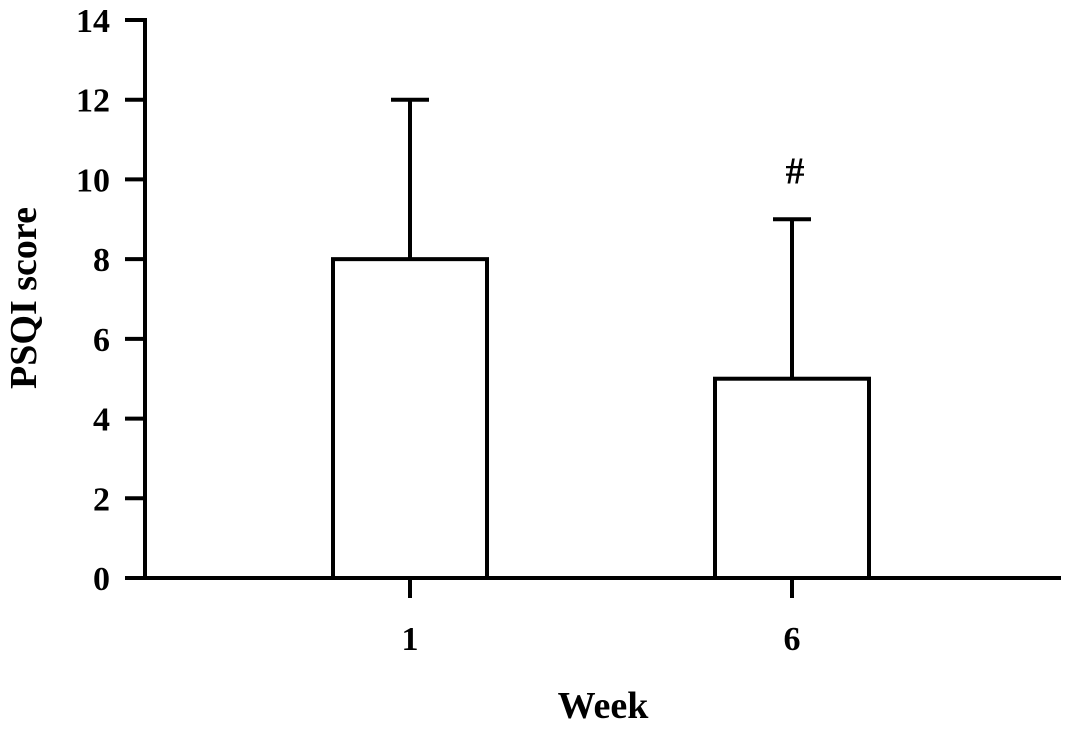 The height and width of the screenshot is (731, 1068). Describe the element at coordinates (93, 21) in the screenshot. I see `y-tick-label: 14` at that location.